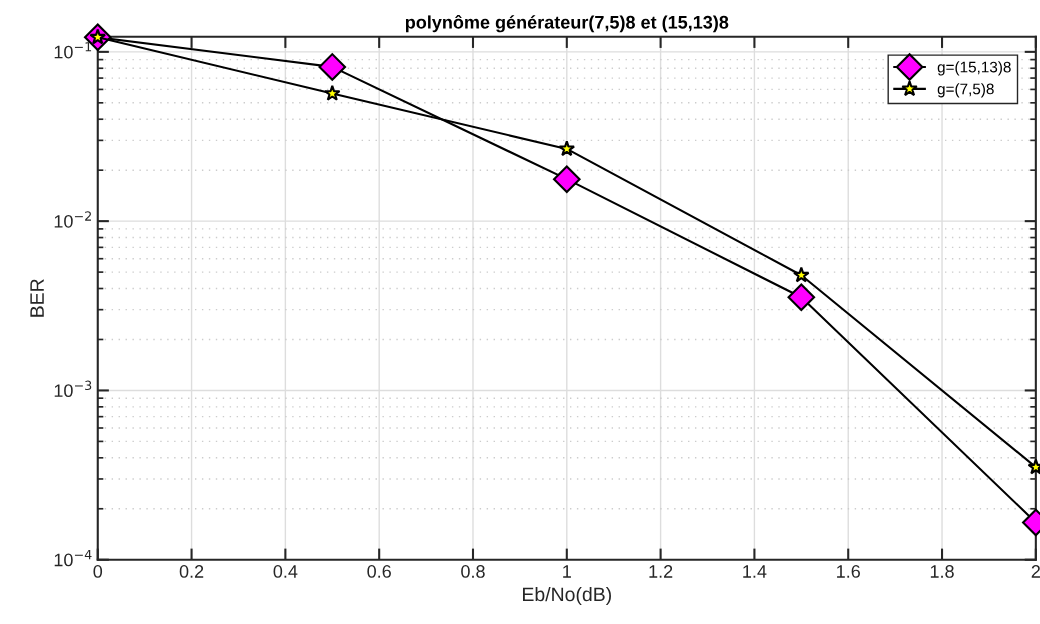 This screenshot has height=624, width=1040. I want to click on x-tick-label: 1.2, so click(661, 571).